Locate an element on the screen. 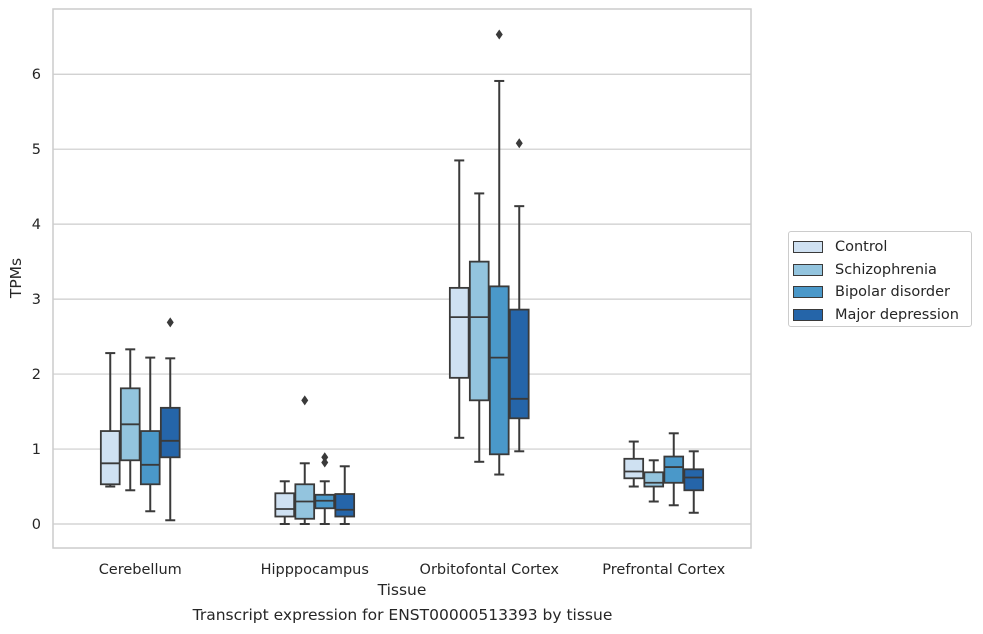  box-control-orbitofontal-cortex is located at coordinates (459, 299).